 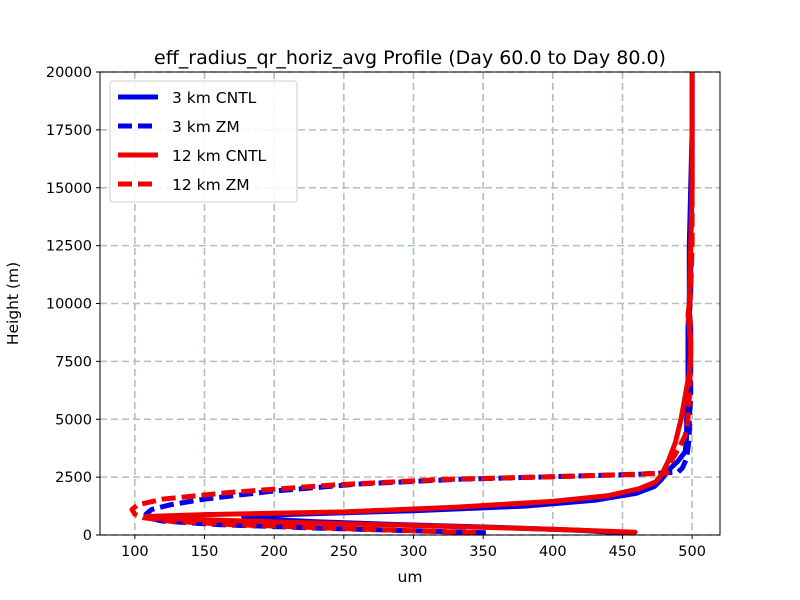 I want to click on y-axis-label: Height (m), so click(x=13, y=303).